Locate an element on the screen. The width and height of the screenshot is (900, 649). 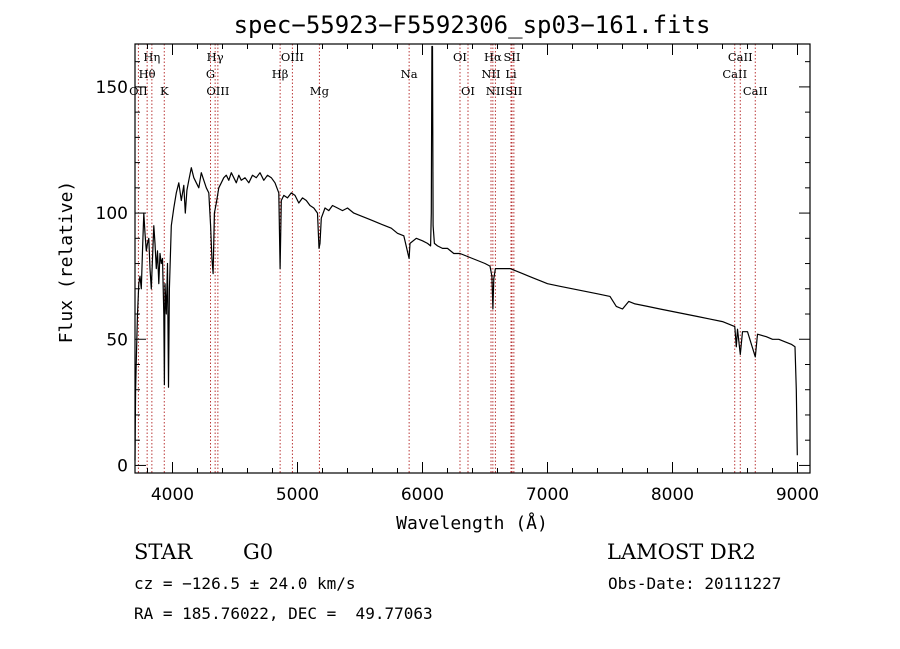
x-tick-label: 8000 is located at coordinates (672, 495).